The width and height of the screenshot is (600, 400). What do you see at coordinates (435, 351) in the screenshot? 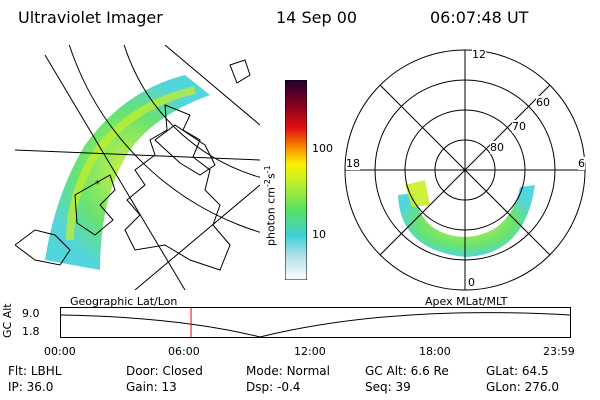
I see `timeline-x-tick-1800: 18:00` at bounding box center [435, 351].